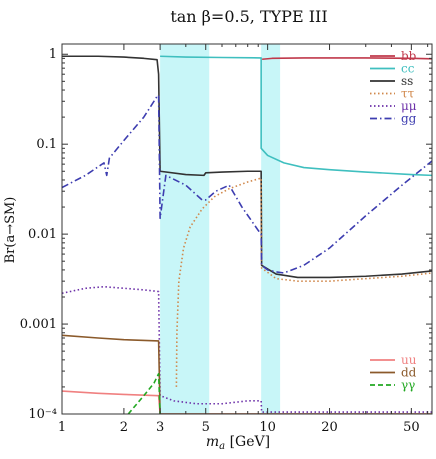 The width and height of the screenshot is (436, 459). I want to click on y-tick-label: 1, so click(53, 54).